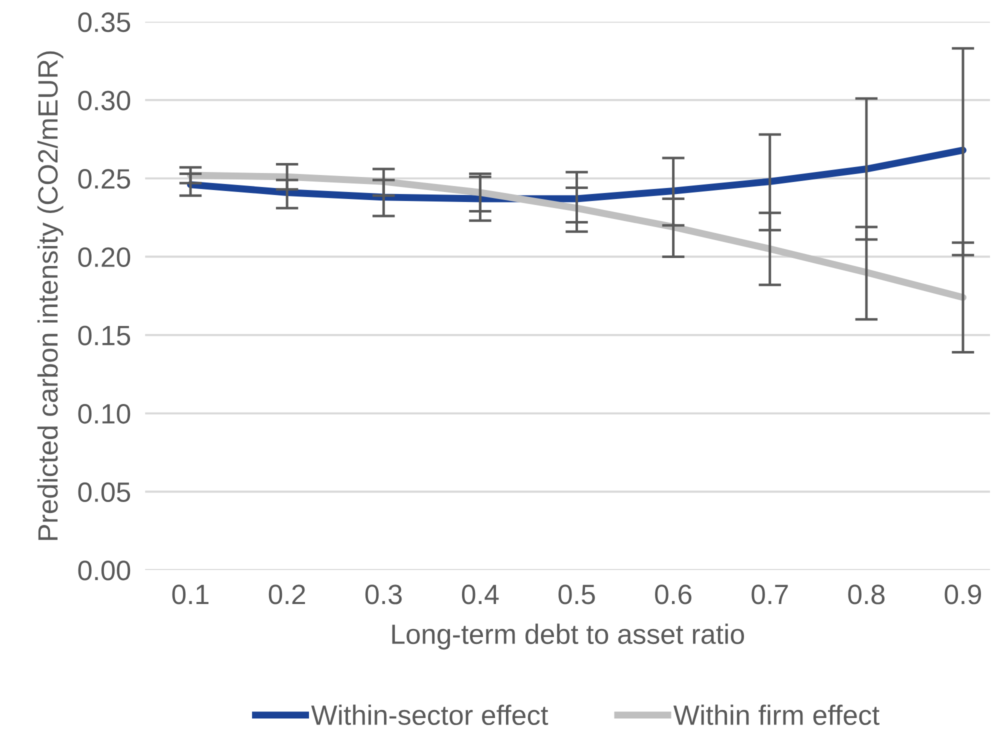 This screenshot has width=994, height=750. Describe the element at coordinates (104, 22) in the screenshot. I see `y-tick-label: 0.35` at that location.